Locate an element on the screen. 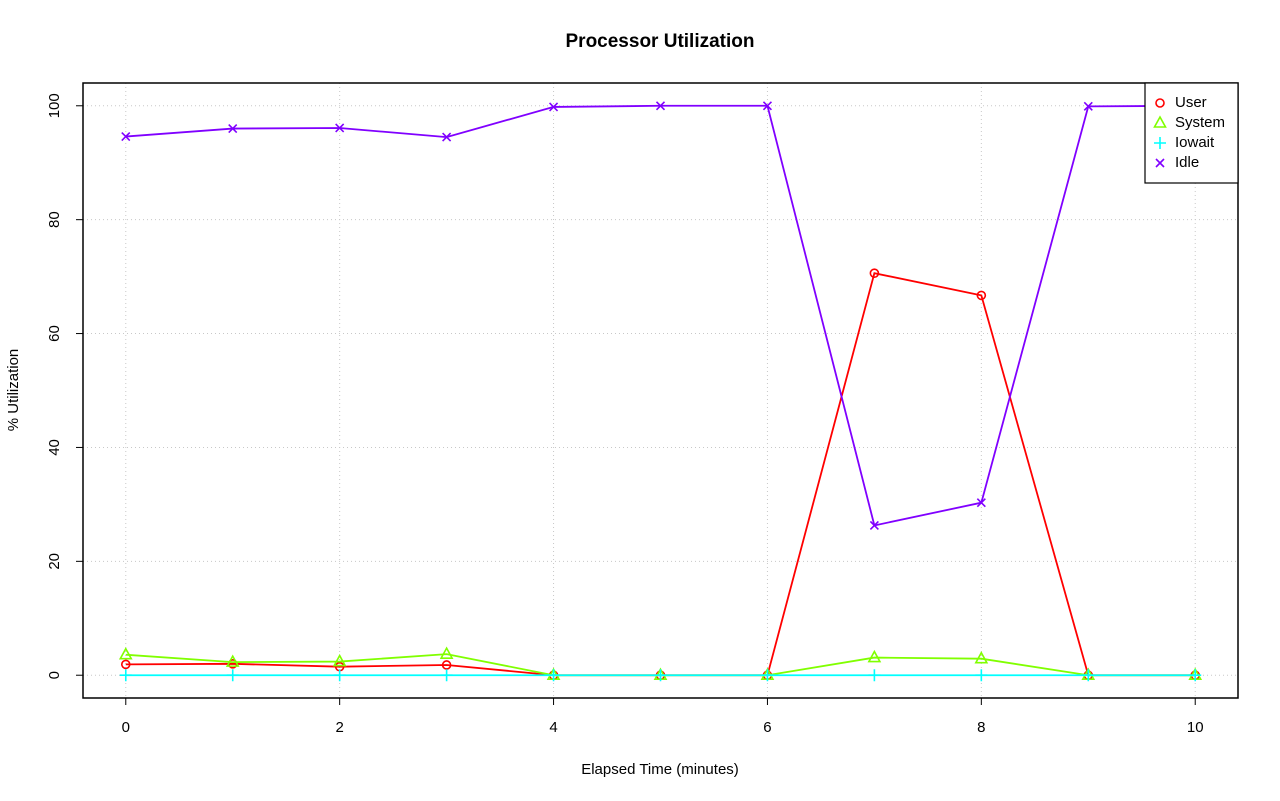 The height and width of the screenshot is (801, 1280). legend-label: Iowait is located at coordinates (1195, 142).